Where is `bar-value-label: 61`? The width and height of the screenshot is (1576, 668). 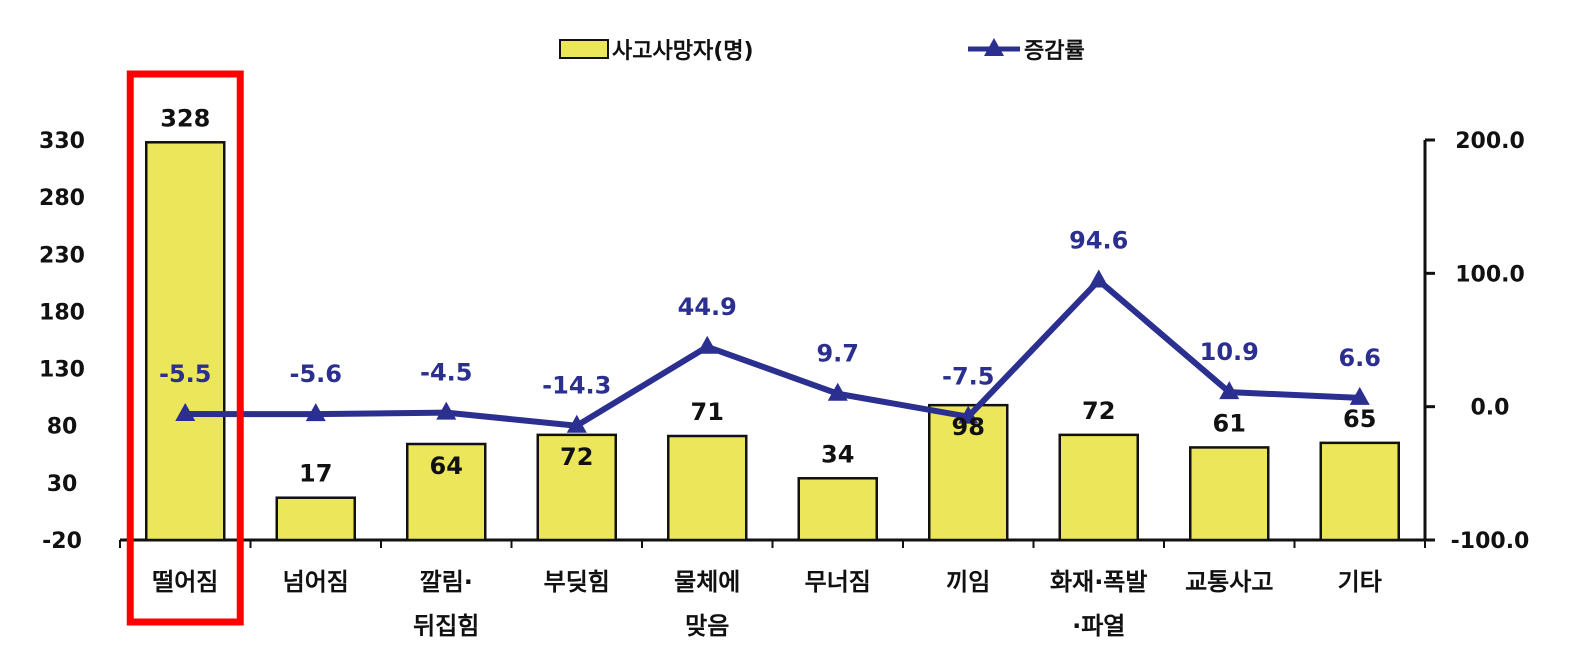 bar-value-label: 61 is located at coordinates (1229, 423).